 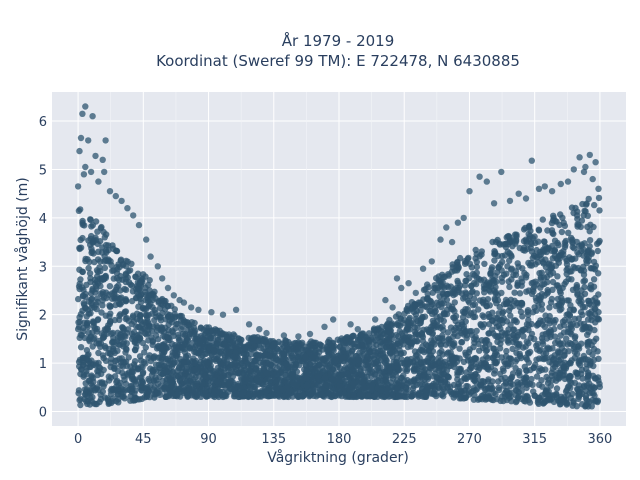 I want to click on y-tick-label: 0, so click(x=43, y=412).